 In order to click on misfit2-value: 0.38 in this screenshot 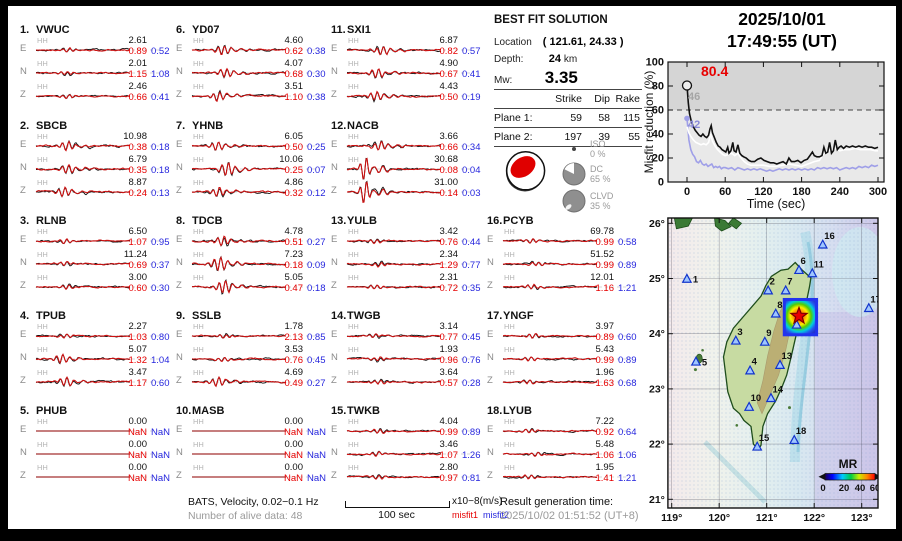, I will do `click(316, 51)`.